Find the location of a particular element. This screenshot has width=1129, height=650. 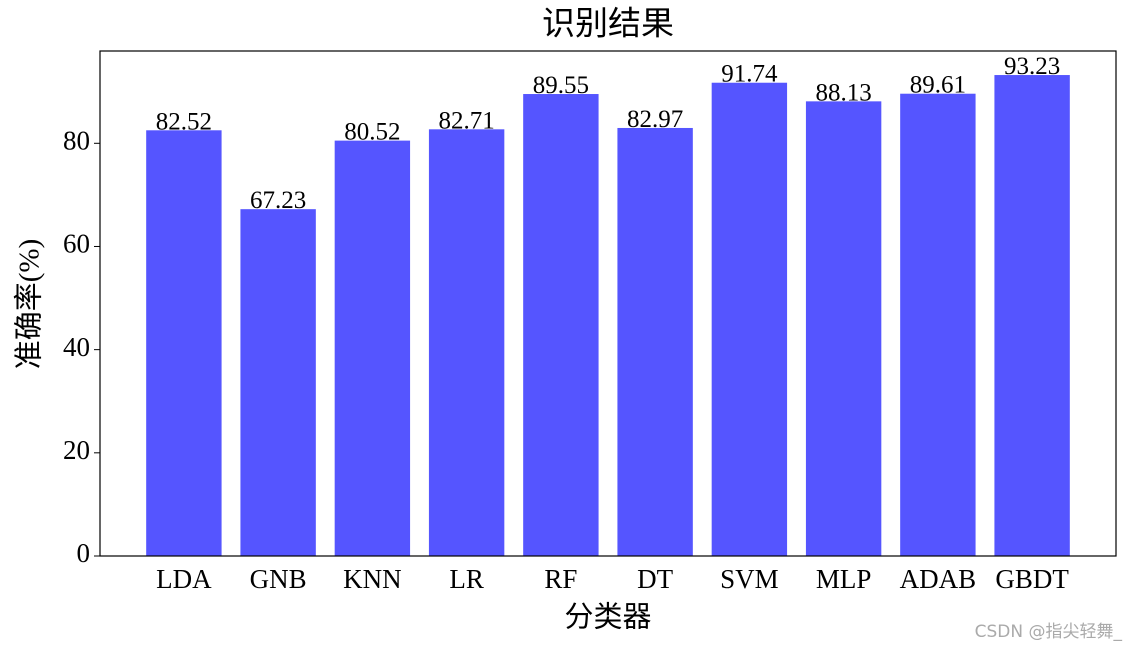

value-label: 82.97 is located at coordinates (655, 119).